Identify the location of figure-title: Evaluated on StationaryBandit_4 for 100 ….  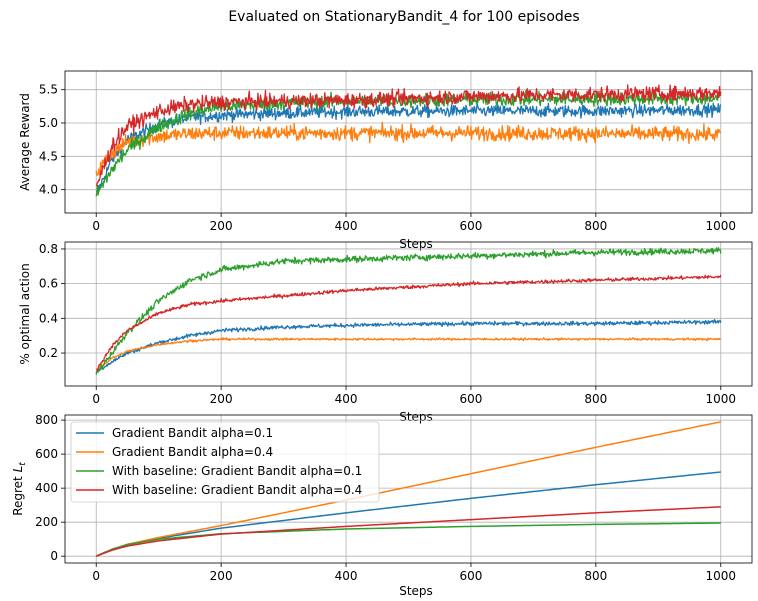
(403, 17).